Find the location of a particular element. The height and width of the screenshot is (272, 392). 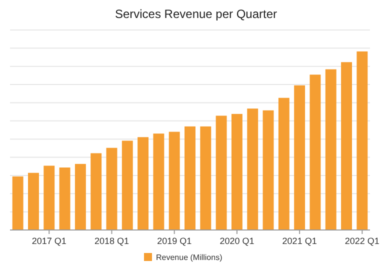

x-tick-label: 2022 Q1 is located at coordinates (362, 241).